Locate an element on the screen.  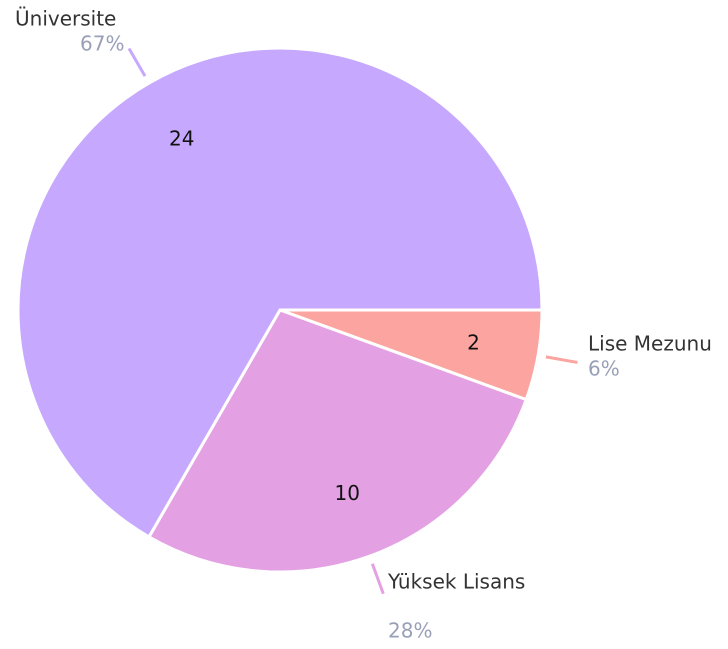
slice-label: Üniversite is located at coordinates (65, 19).